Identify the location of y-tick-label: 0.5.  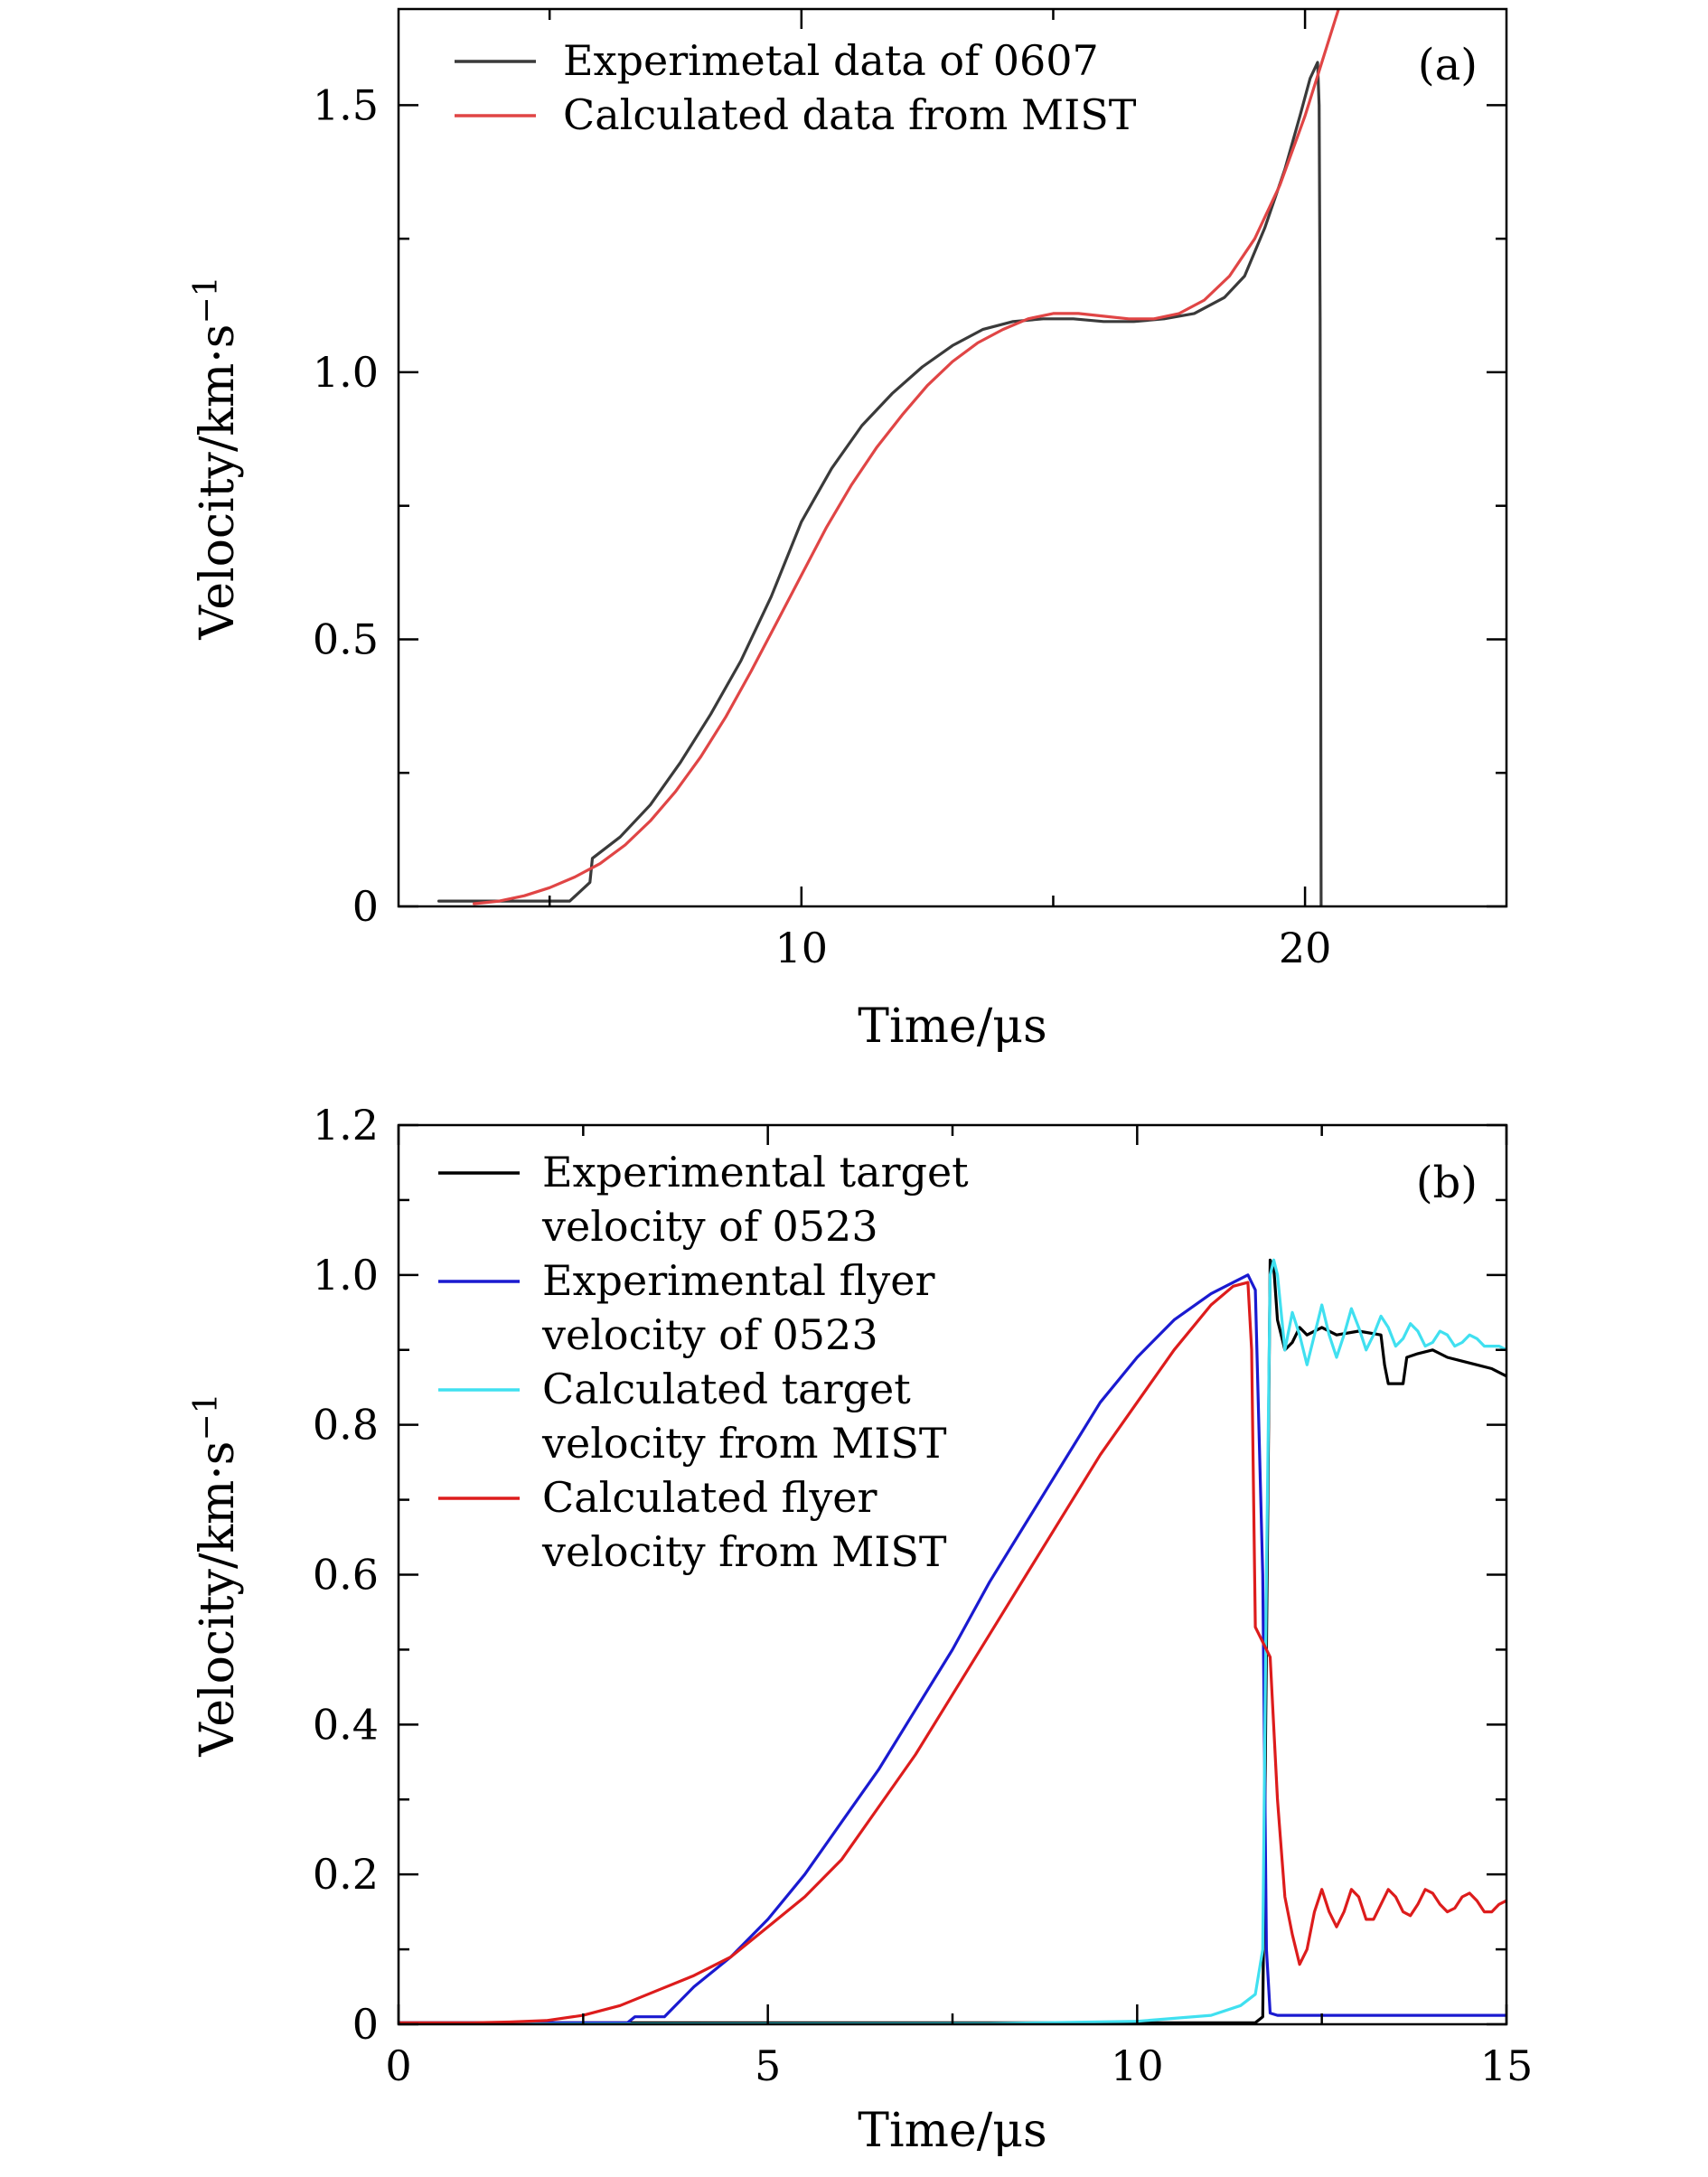
(346, 639).